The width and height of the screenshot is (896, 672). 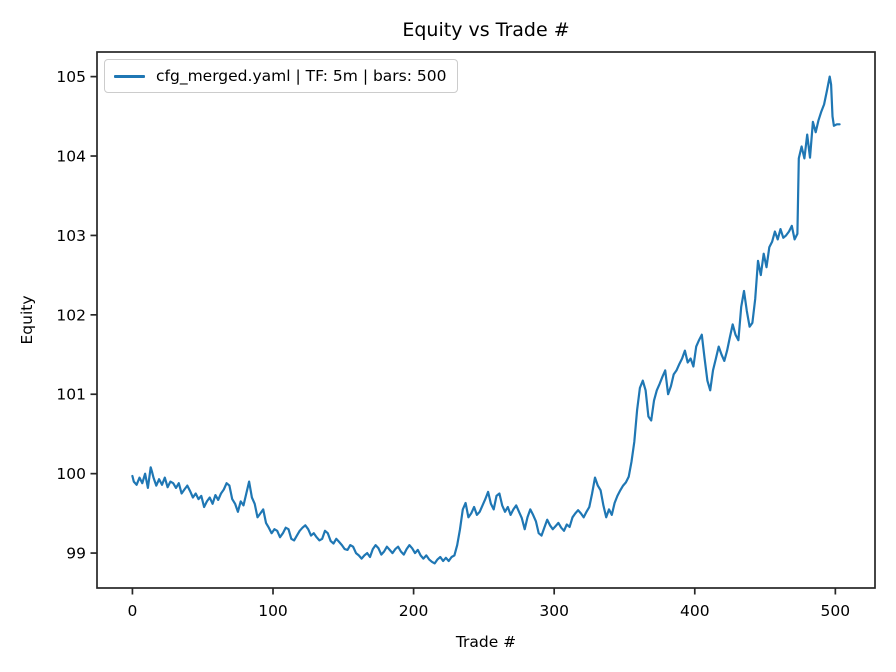 What do you see at coordinates (71, 395) in the screenshot?
I see `y-tick-label: 101` at bounding box center [71, 395].